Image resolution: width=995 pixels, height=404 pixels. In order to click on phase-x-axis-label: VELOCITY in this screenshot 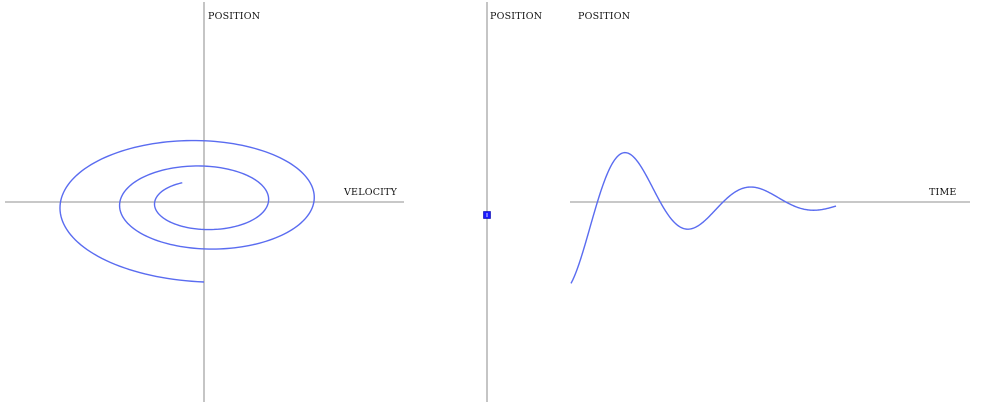, I will do `click(370, 192)`.